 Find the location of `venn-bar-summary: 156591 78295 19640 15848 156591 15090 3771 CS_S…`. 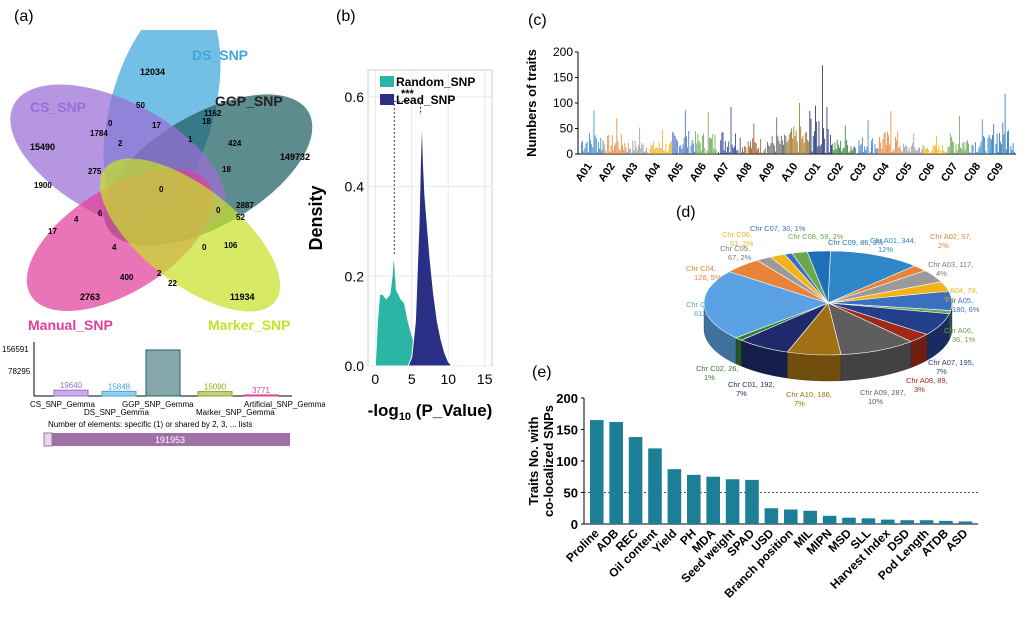

venn-bar-summary: 156591 78295 19640 15848 156591 15090 3771 CS_S… is located at coordinates (163, 394).